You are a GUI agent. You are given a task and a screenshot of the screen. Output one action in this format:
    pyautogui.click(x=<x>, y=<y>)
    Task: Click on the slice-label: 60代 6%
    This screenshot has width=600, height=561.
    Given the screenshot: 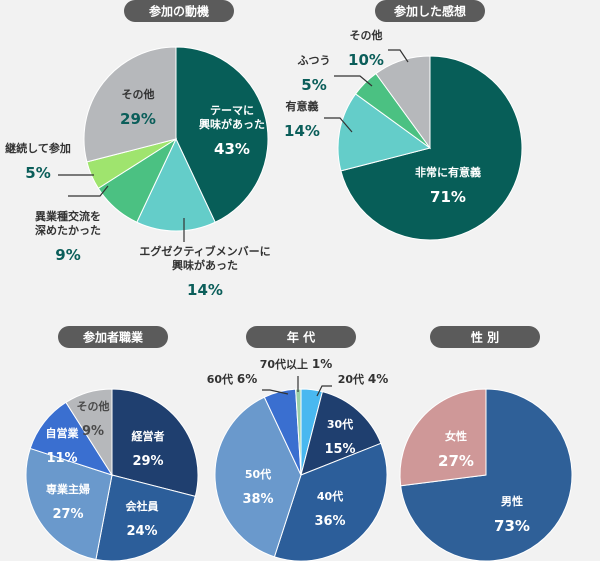 What is the action you would take?
    pyautogui.click(x=232, y=379)
    